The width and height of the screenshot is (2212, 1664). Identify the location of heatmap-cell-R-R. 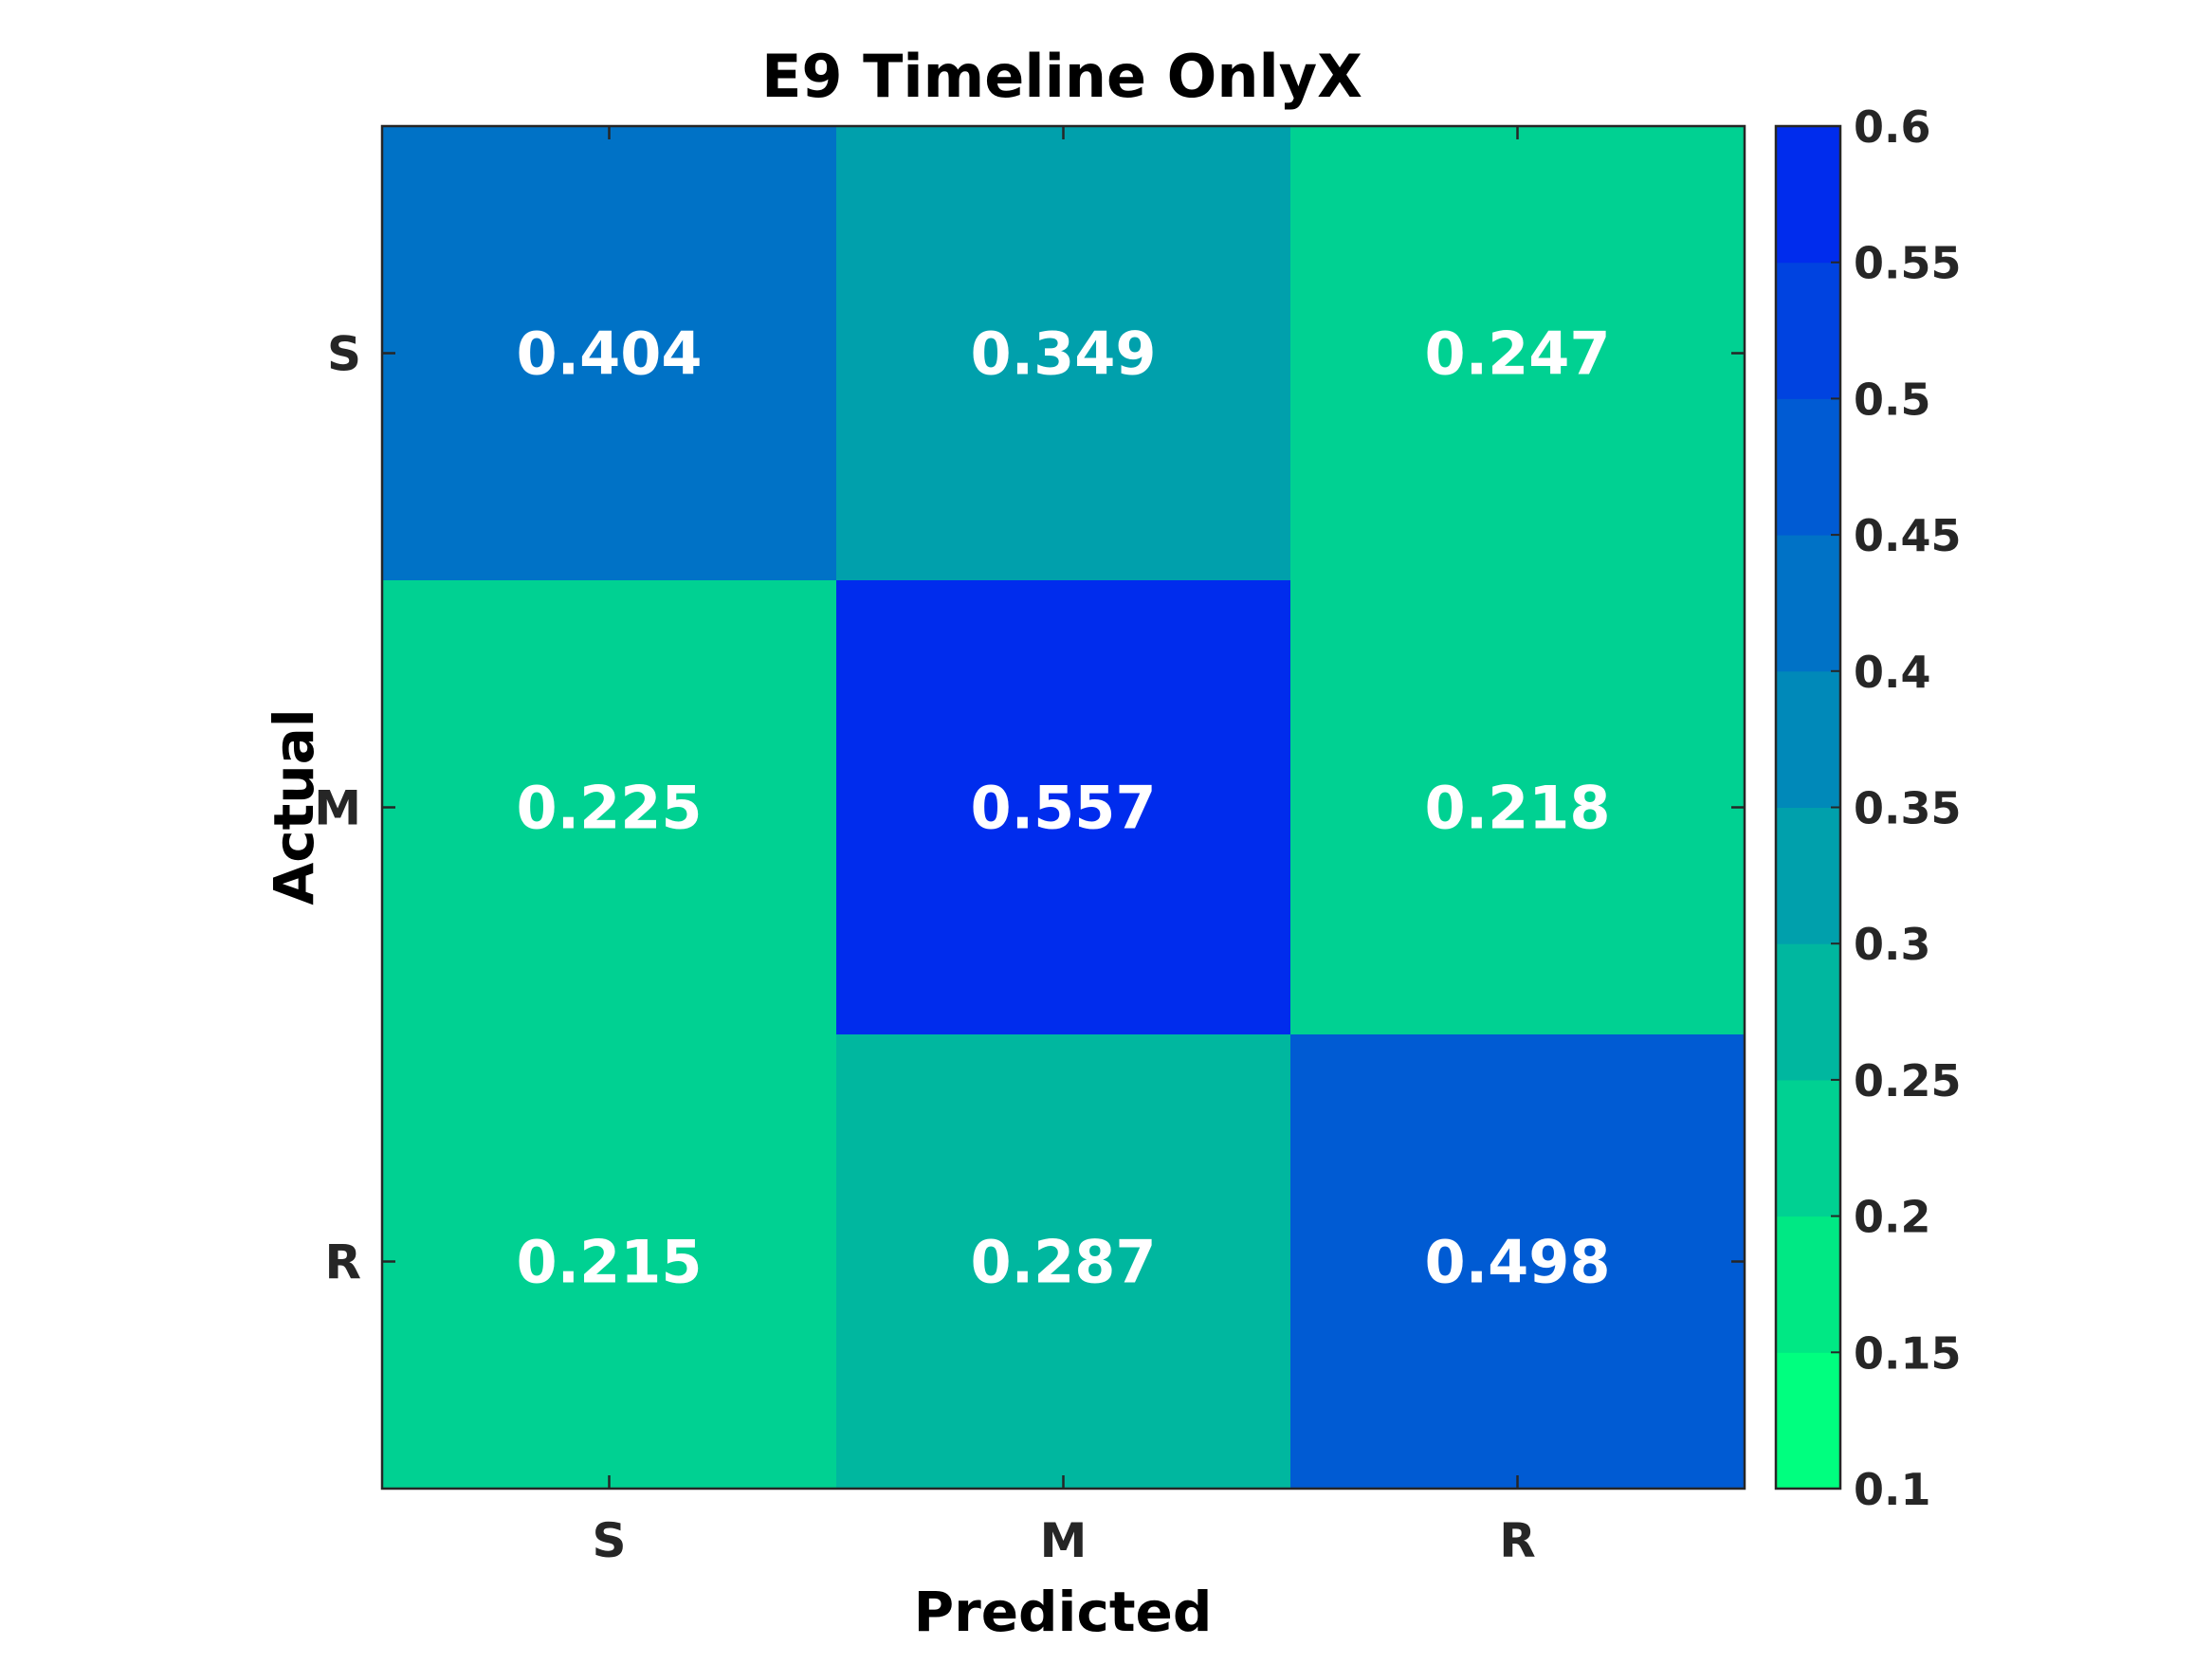
(1518, 1262).